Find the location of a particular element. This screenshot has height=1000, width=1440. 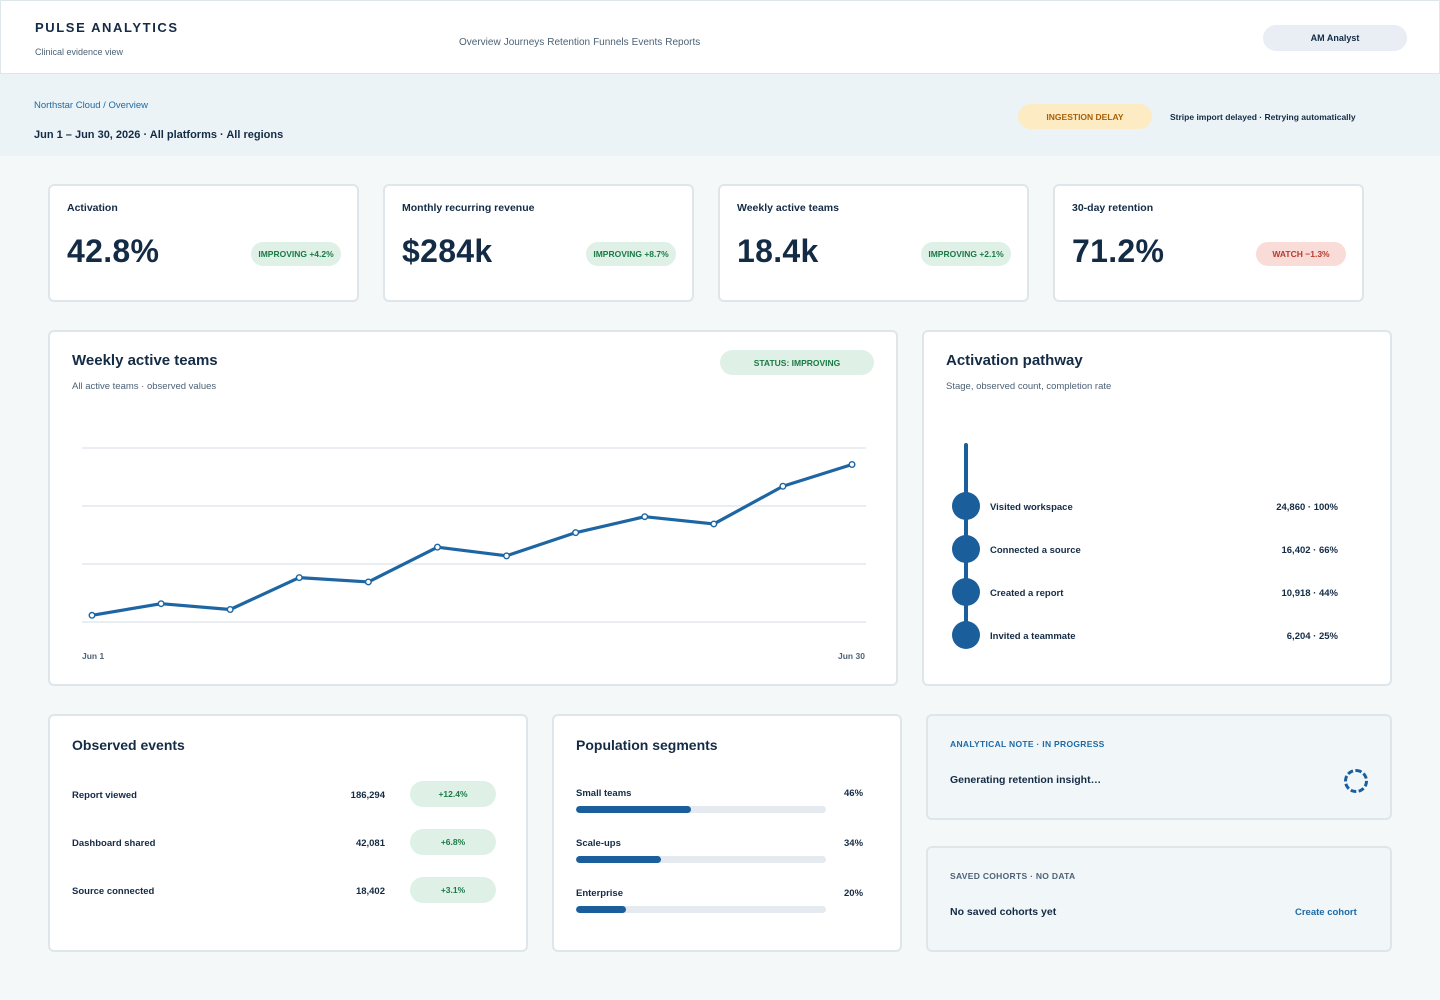

card-title: Observed events is located at coordinates (128, 745).